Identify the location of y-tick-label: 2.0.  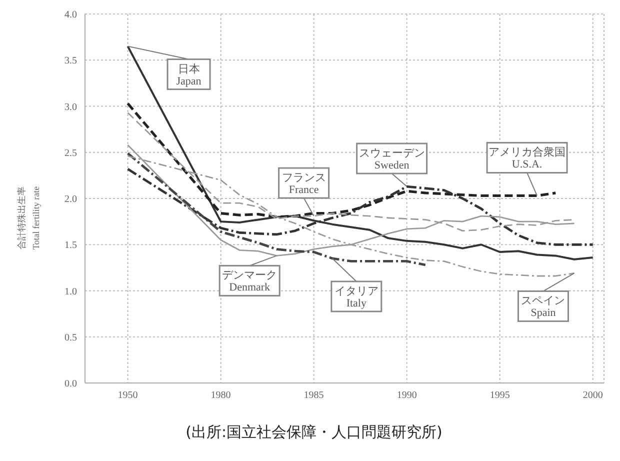
(70, 200).